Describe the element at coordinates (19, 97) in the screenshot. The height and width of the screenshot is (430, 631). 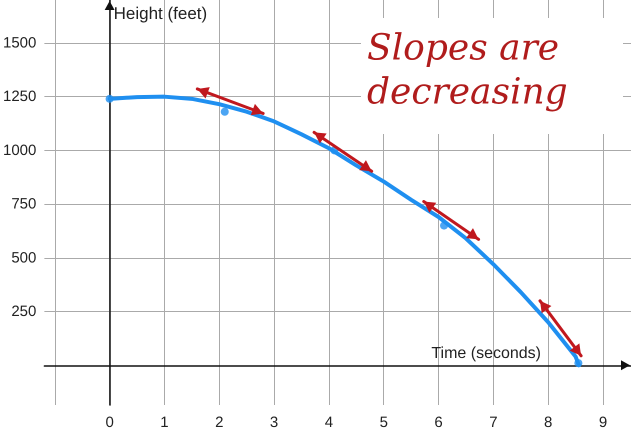
I see `y-tick-label: 1250` at that location.